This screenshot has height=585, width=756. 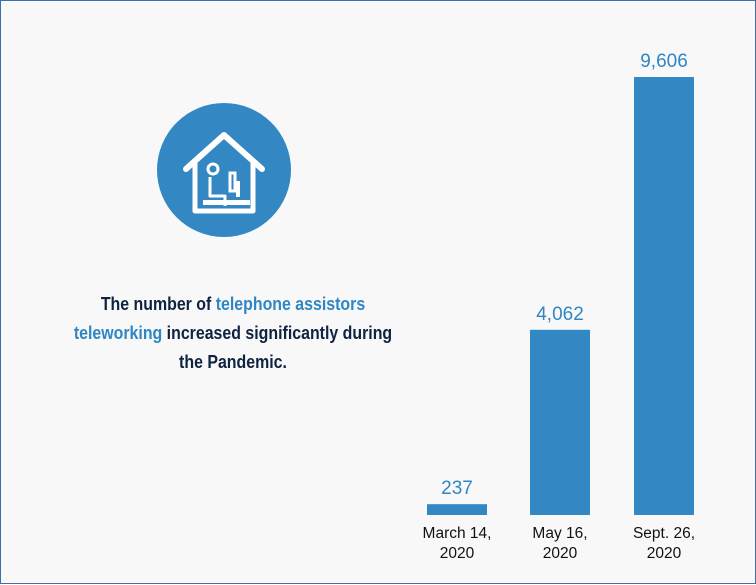 I want to click on house-person-computer-icon, so click(x=224, y=170).